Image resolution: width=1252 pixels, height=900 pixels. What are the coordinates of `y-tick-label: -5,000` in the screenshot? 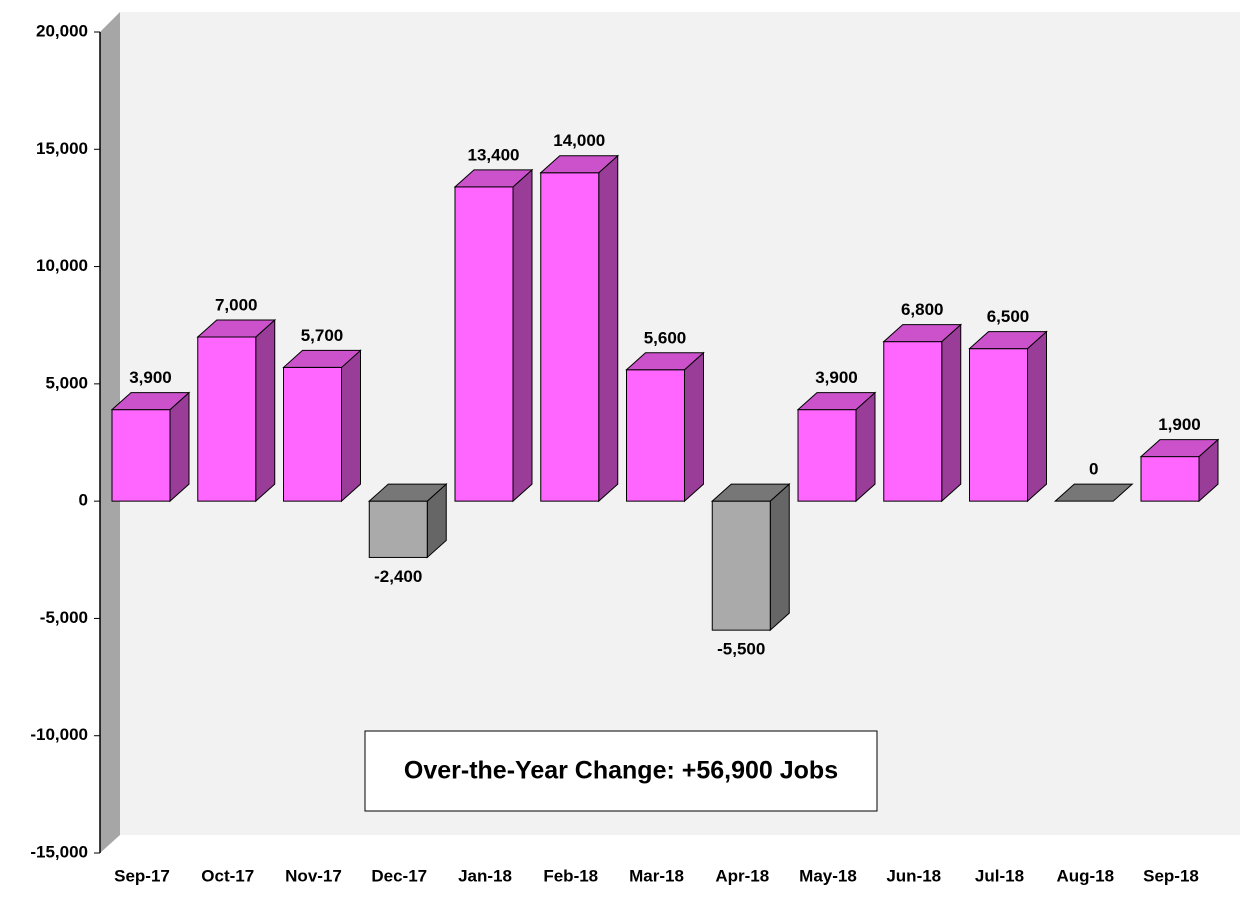 It's located at (64, 617).